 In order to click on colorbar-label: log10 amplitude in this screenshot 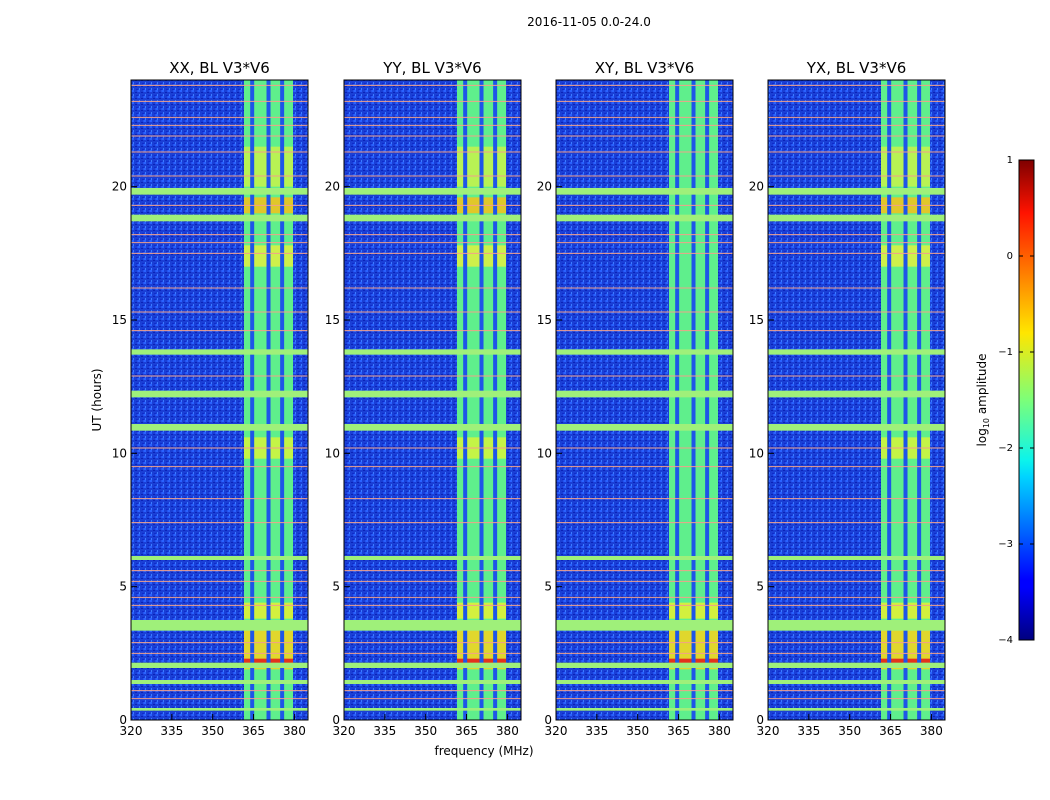, I will do `click(983, 400)`.